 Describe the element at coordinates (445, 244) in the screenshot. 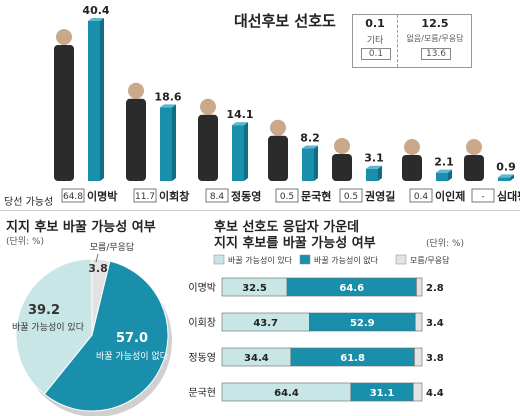

I see `stacked-unit: (단위: %)` at that location.